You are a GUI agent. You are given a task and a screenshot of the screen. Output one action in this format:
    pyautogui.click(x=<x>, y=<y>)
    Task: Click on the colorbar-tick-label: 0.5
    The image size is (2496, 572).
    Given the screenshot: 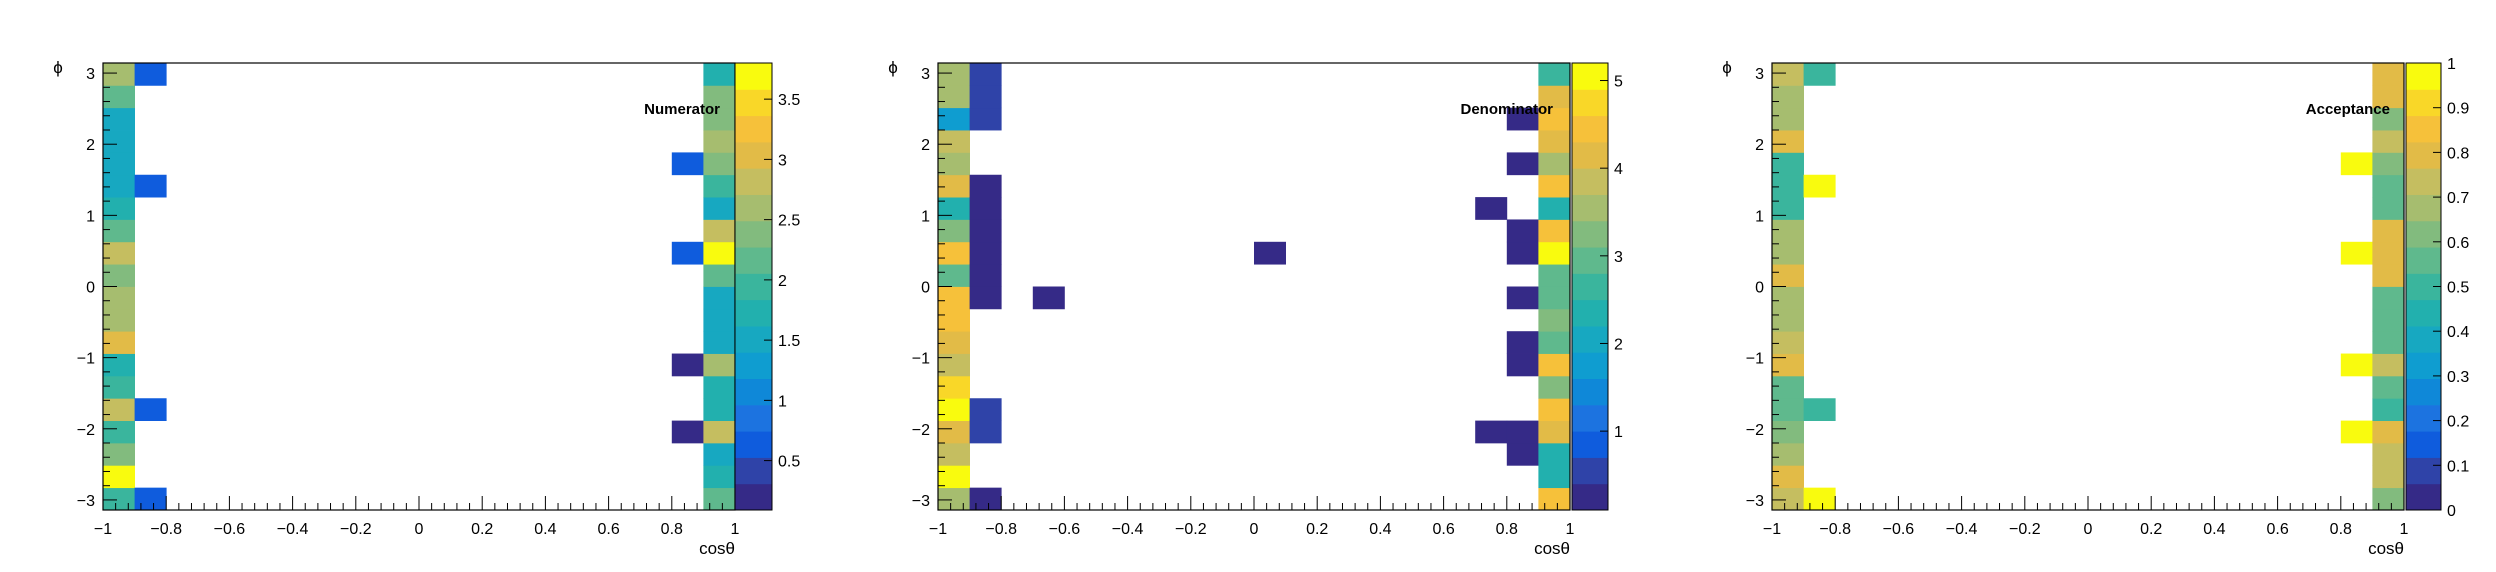 What is the action you would take?
    pyautogui.click(x=2458, y=288)
    